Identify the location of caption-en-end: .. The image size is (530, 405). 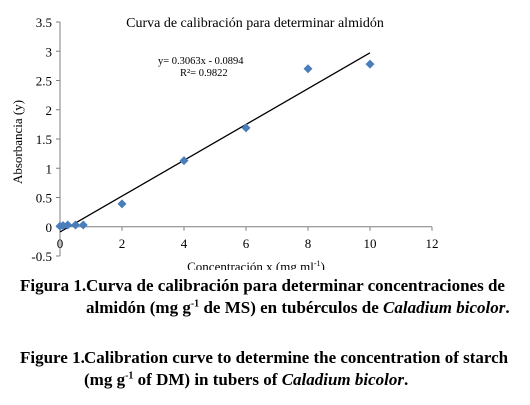
(406, 379).